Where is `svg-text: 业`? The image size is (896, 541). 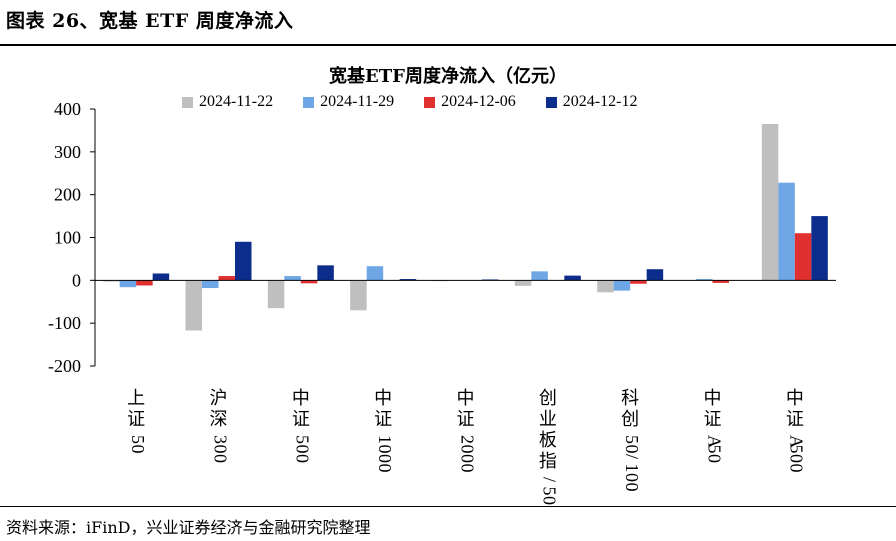
svg-text: 业 is located at coordinates (548, 419).